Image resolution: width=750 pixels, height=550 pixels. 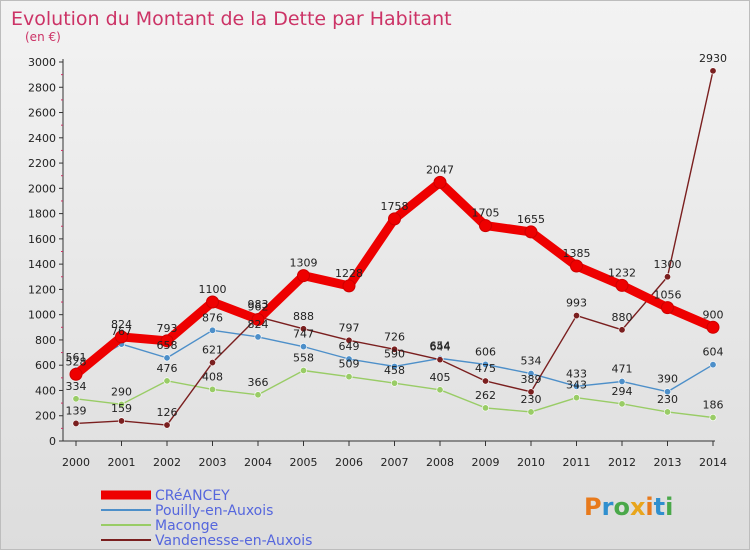 I want to click on data-label-vandenesse-en-auxois: 983, so click(x=258, y=304).